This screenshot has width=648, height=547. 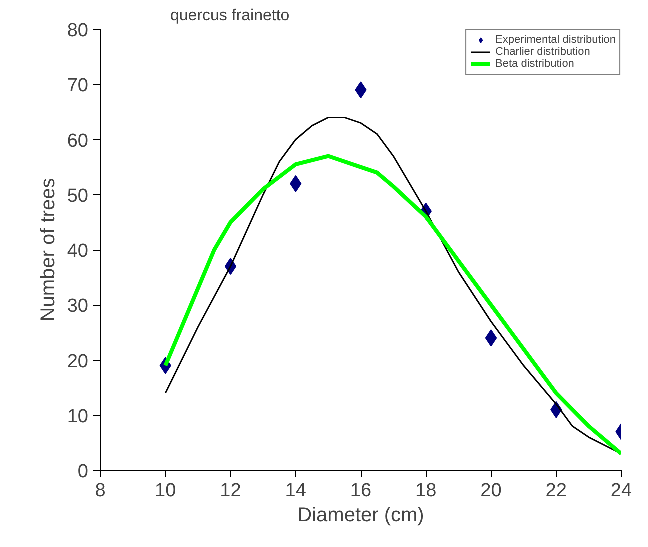 What do you see at coordinates (48, 250) in the screenshot?
I see `y-axis-title: Number of trees` at bounding box center [48, 250].